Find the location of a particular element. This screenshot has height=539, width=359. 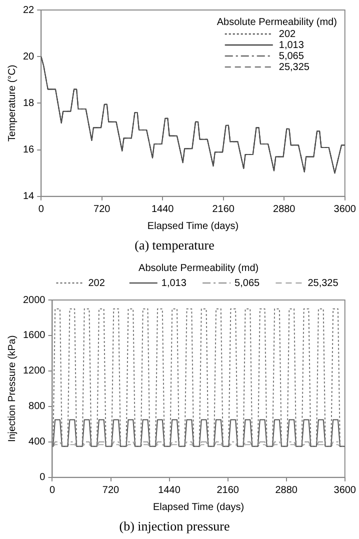

y-tick-label: 22 is located at coordinates (29, 10).